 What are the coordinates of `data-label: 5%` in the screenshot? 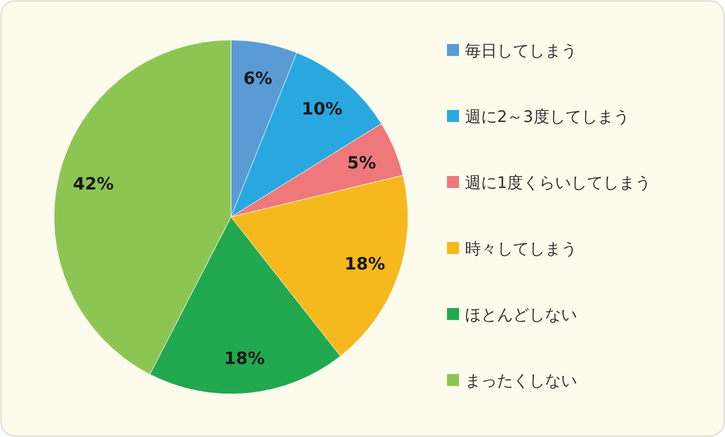 It's located at (361, 163).